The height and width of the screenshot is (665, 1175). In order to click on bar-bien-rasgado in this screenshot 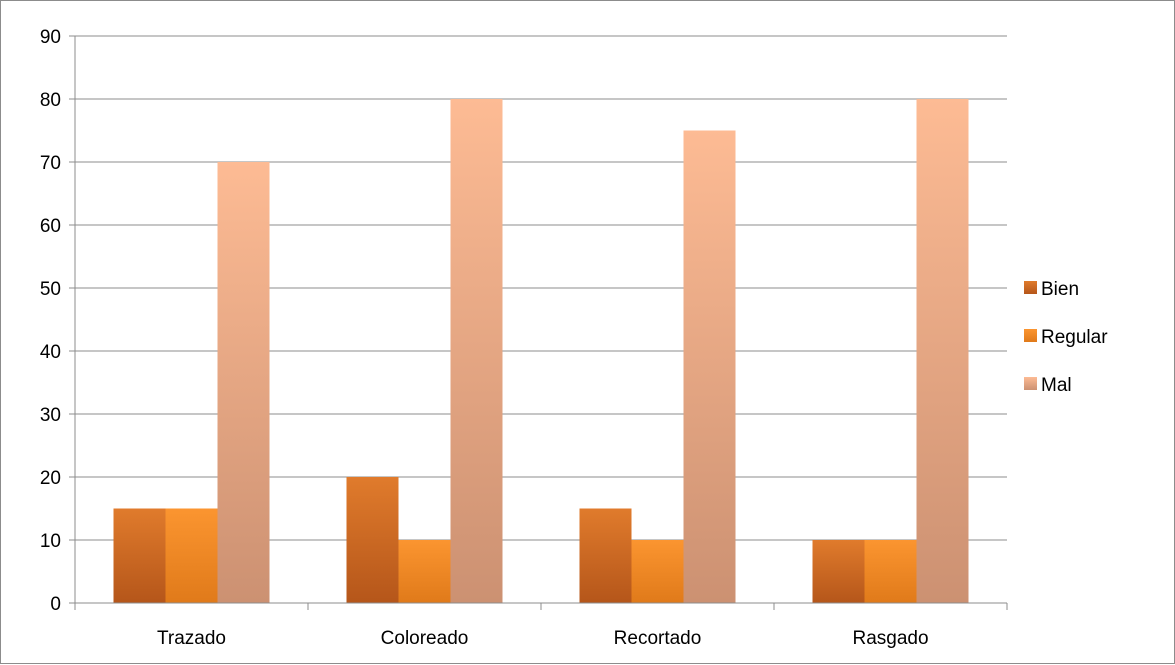, I will do `click(838, 571)`.